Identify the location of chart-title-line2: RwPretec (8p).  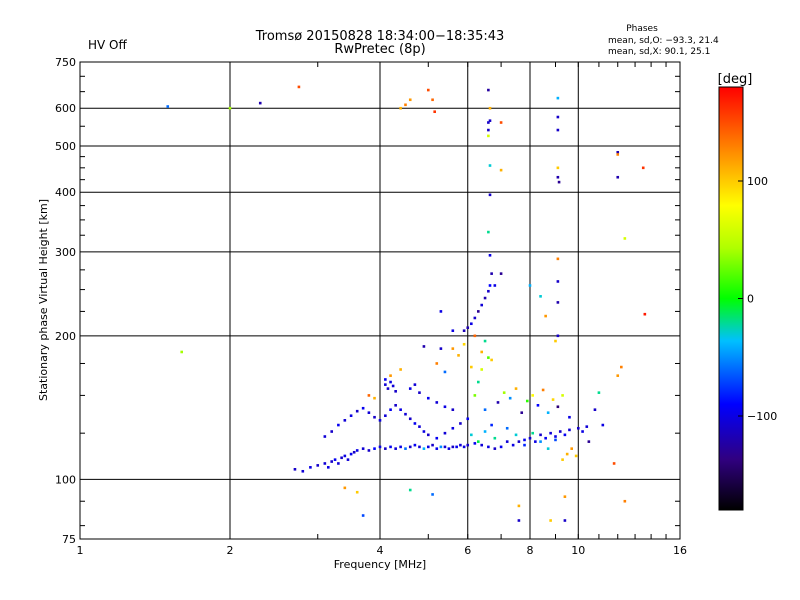
(379, 49).